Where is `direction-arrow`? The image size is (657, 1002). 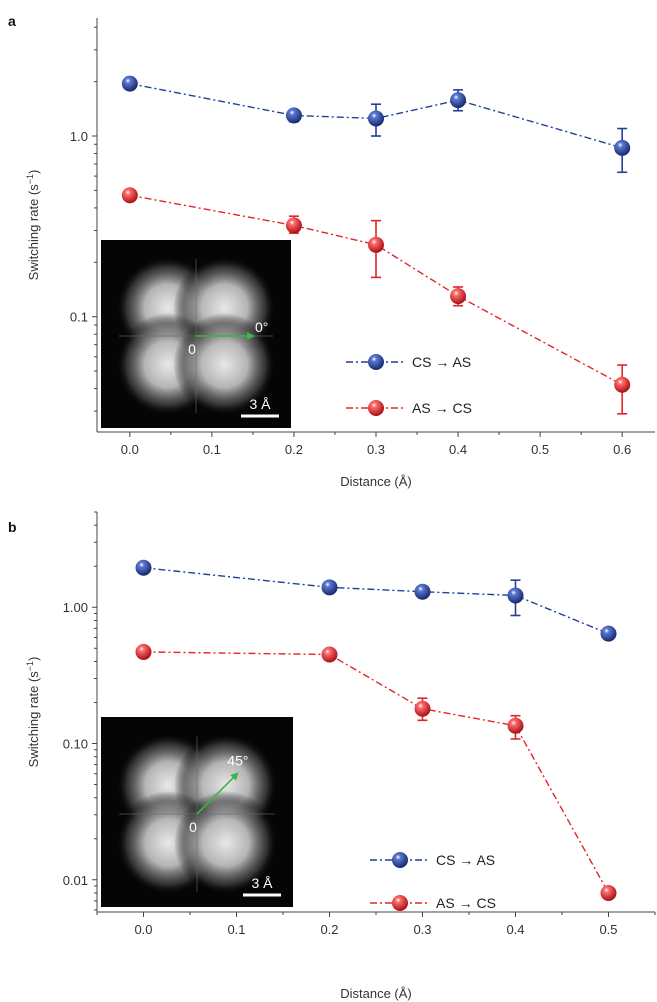
direction-arrow is located at coordinates (217, 793).